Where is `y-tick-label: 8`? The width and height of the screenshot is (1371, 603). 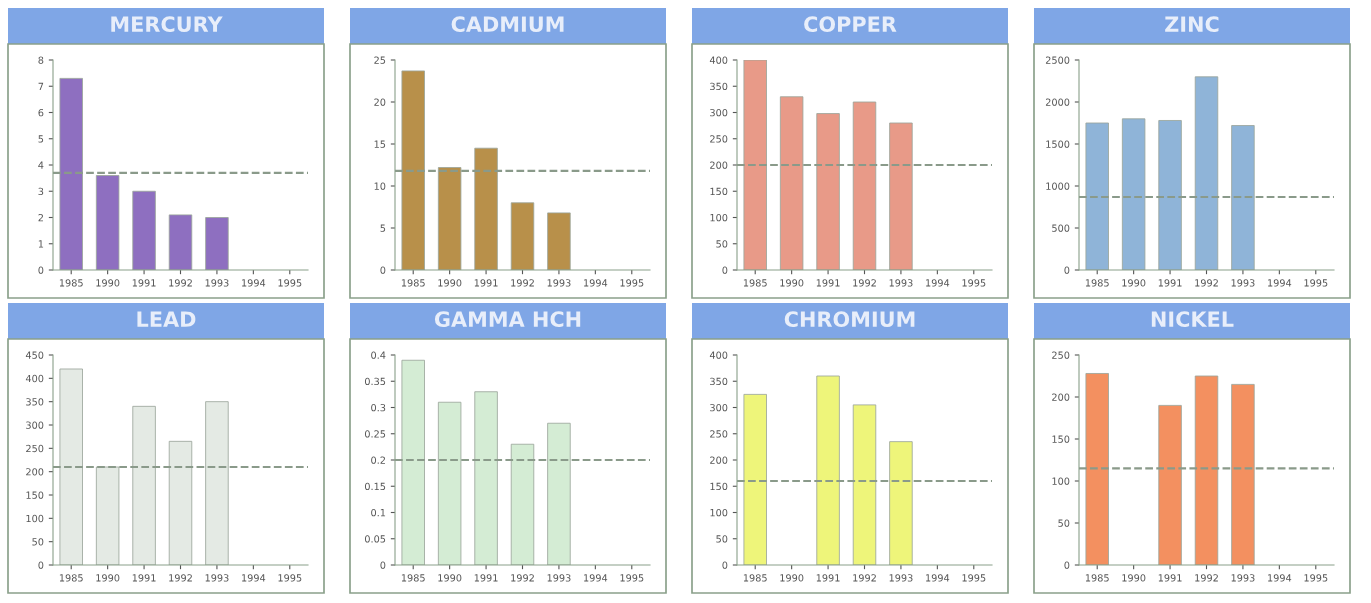
y-tick-label: 8 is located at coordinates (41, 60).